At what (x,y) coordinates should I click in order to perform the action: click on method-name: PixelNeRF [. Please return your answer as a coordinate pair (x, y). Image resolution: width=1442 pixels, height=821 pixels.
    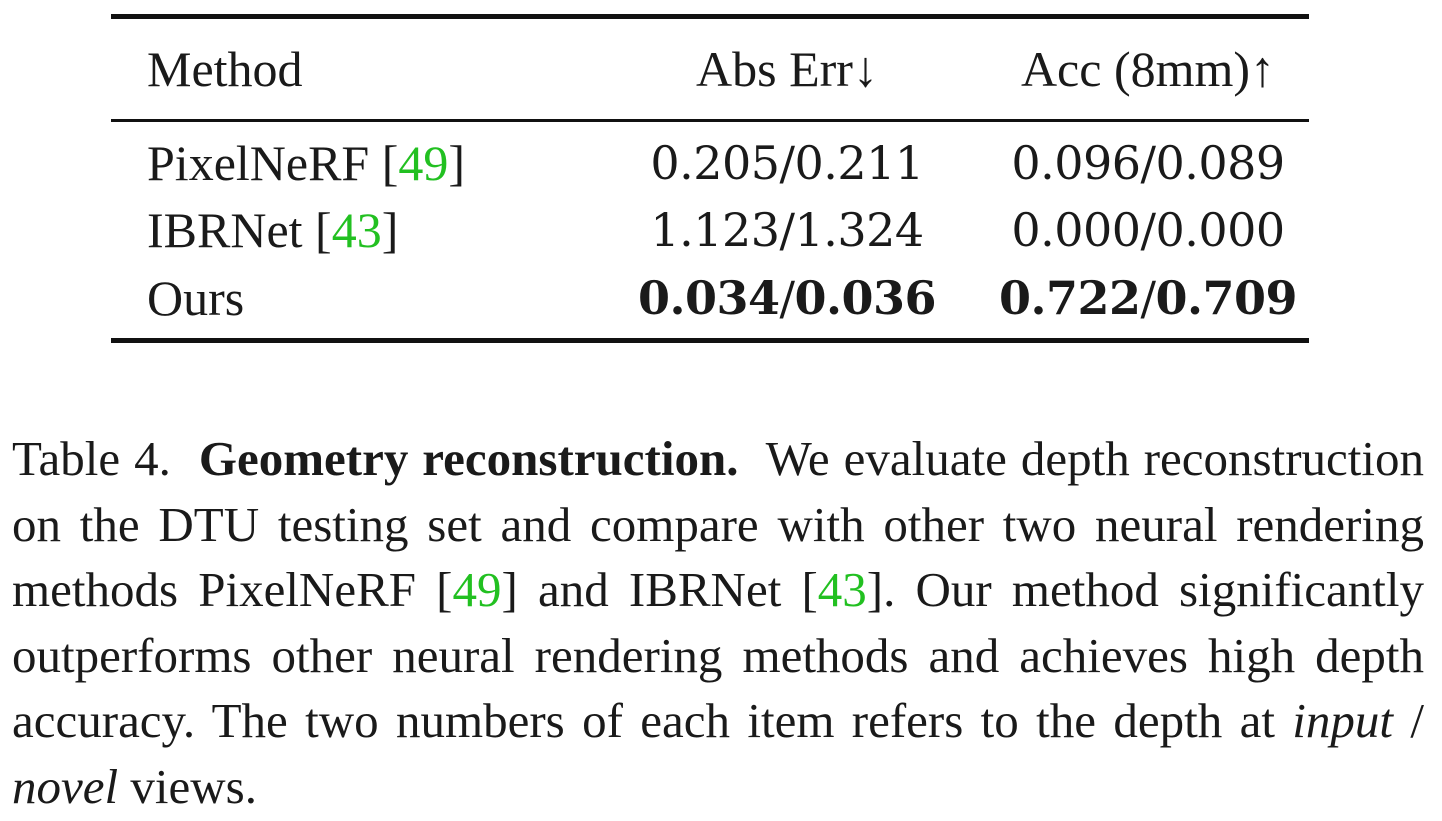
    Looking at the image, I should click on (273, 163).